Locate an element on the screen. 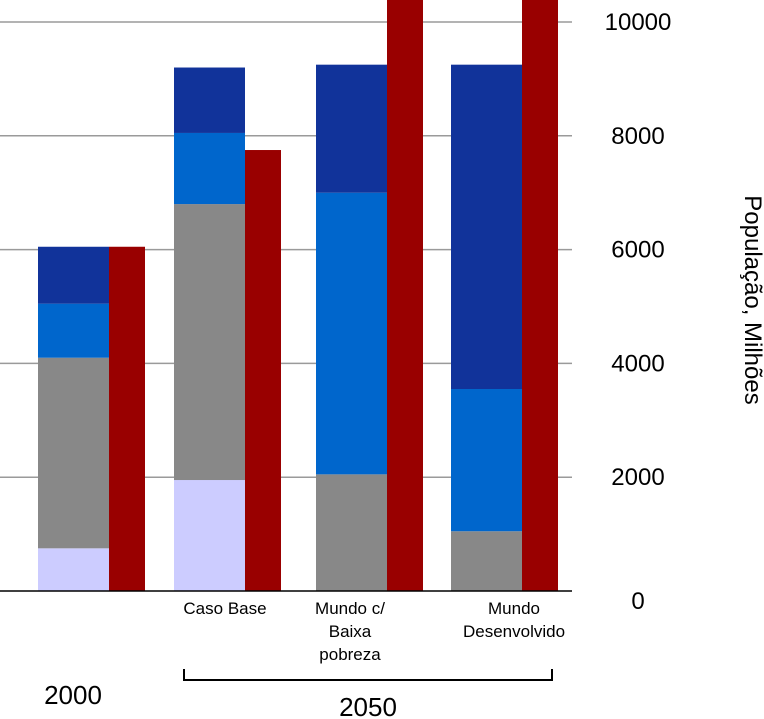 The width and height of the screenshot is (764, 719). y-tick-label-4000: 4000 is located at coordinates (637, 363).